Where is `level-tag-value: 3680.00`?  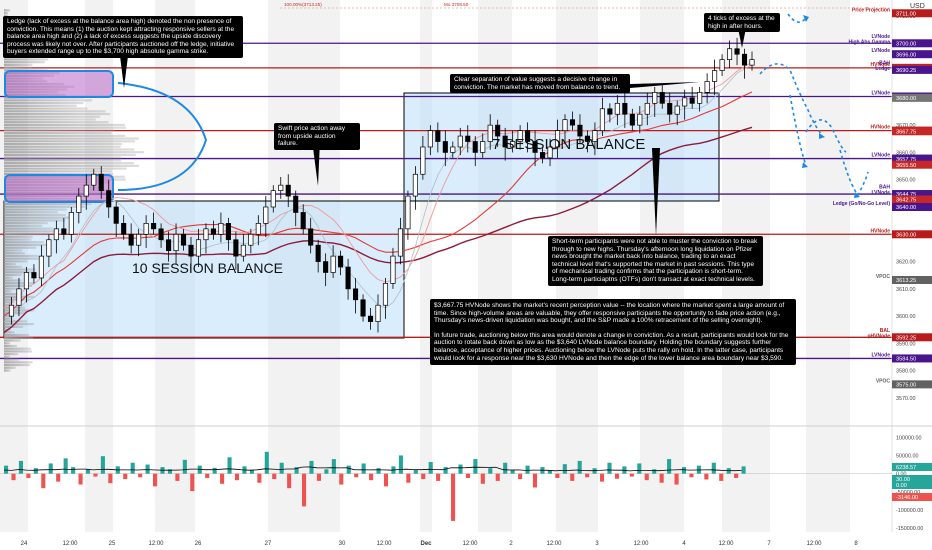 level-tag-value: 3680.00 is located at coordinates (906, 99).